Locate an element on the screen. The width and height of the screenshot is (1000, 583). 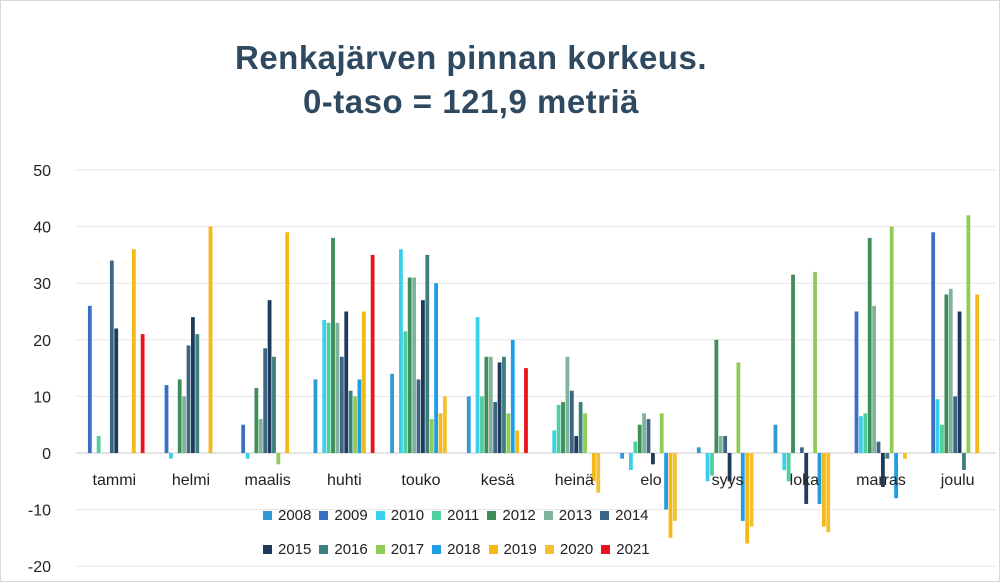
legend-label: 2019 is located at coordinates (520, 549).